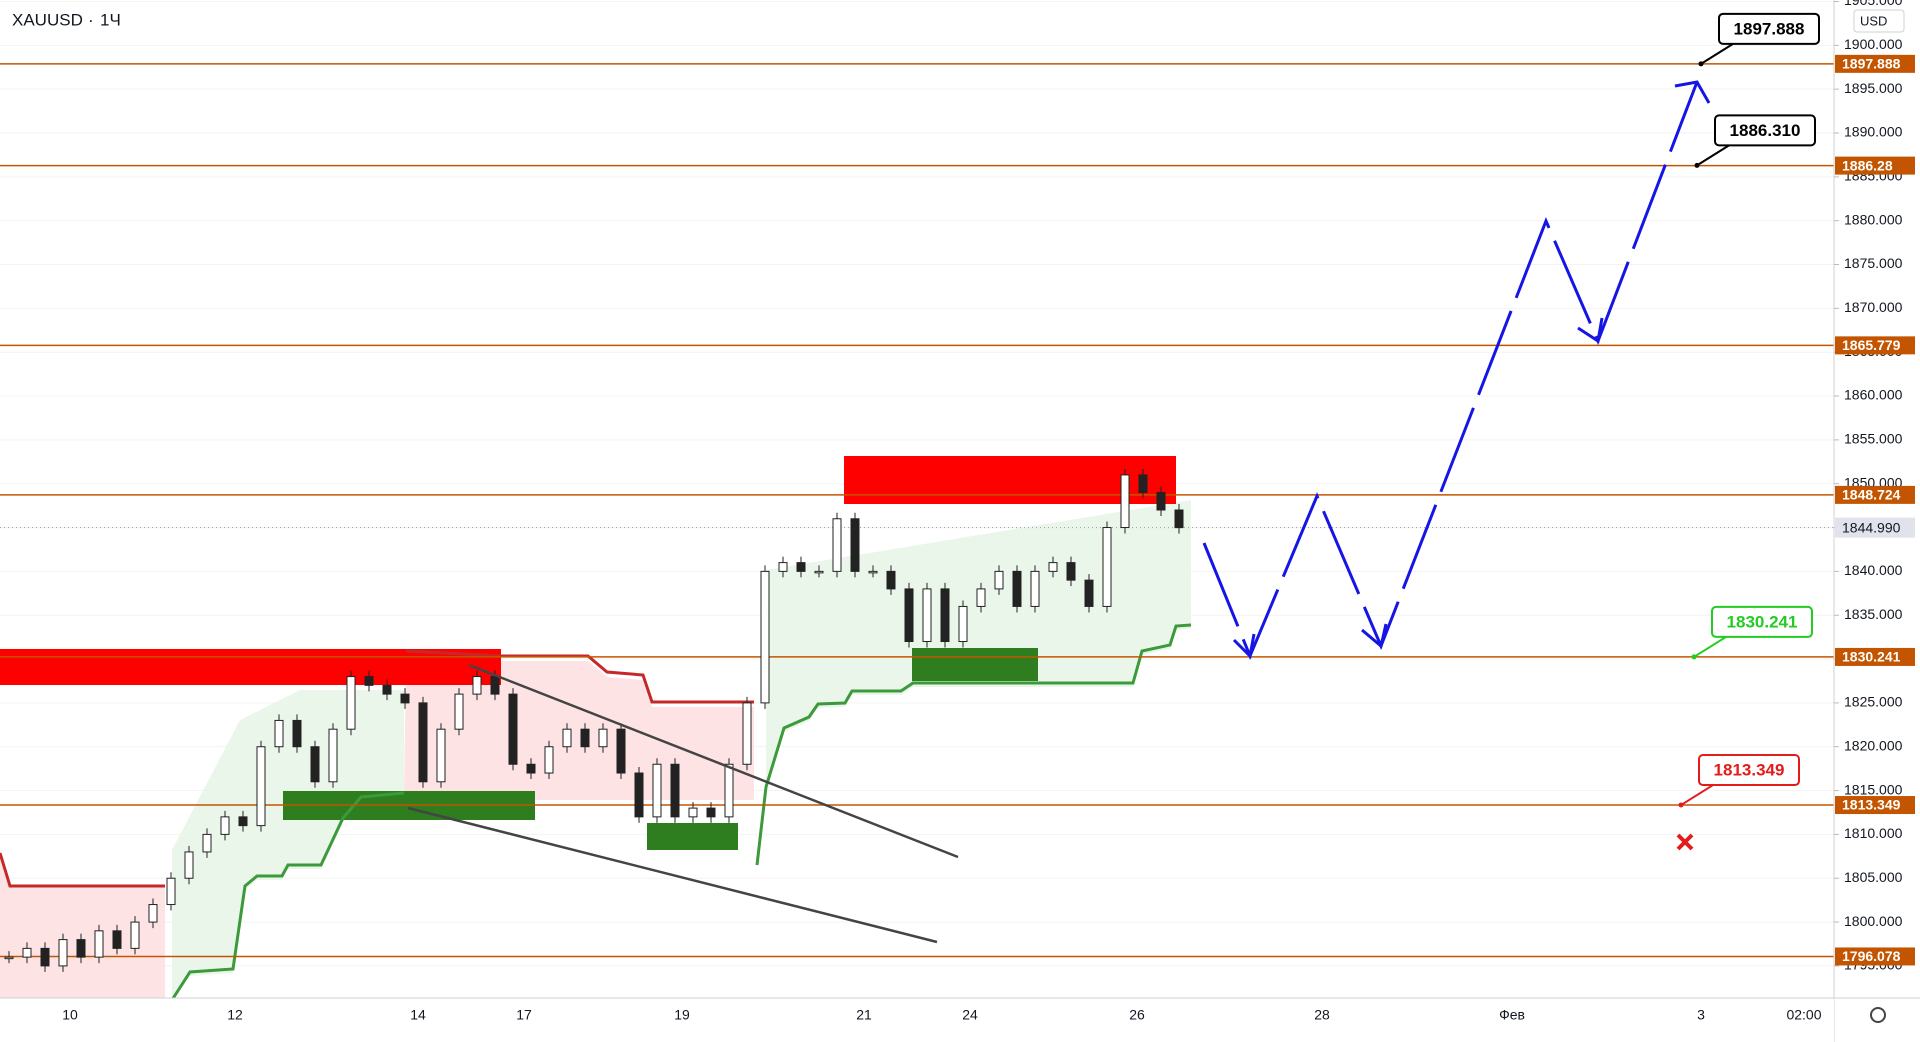 The image size is (1920, 1042). Describe the element at coordinates (1873, 614) in the screenshot. I see `y-tick-label: 1835.000` at that location.